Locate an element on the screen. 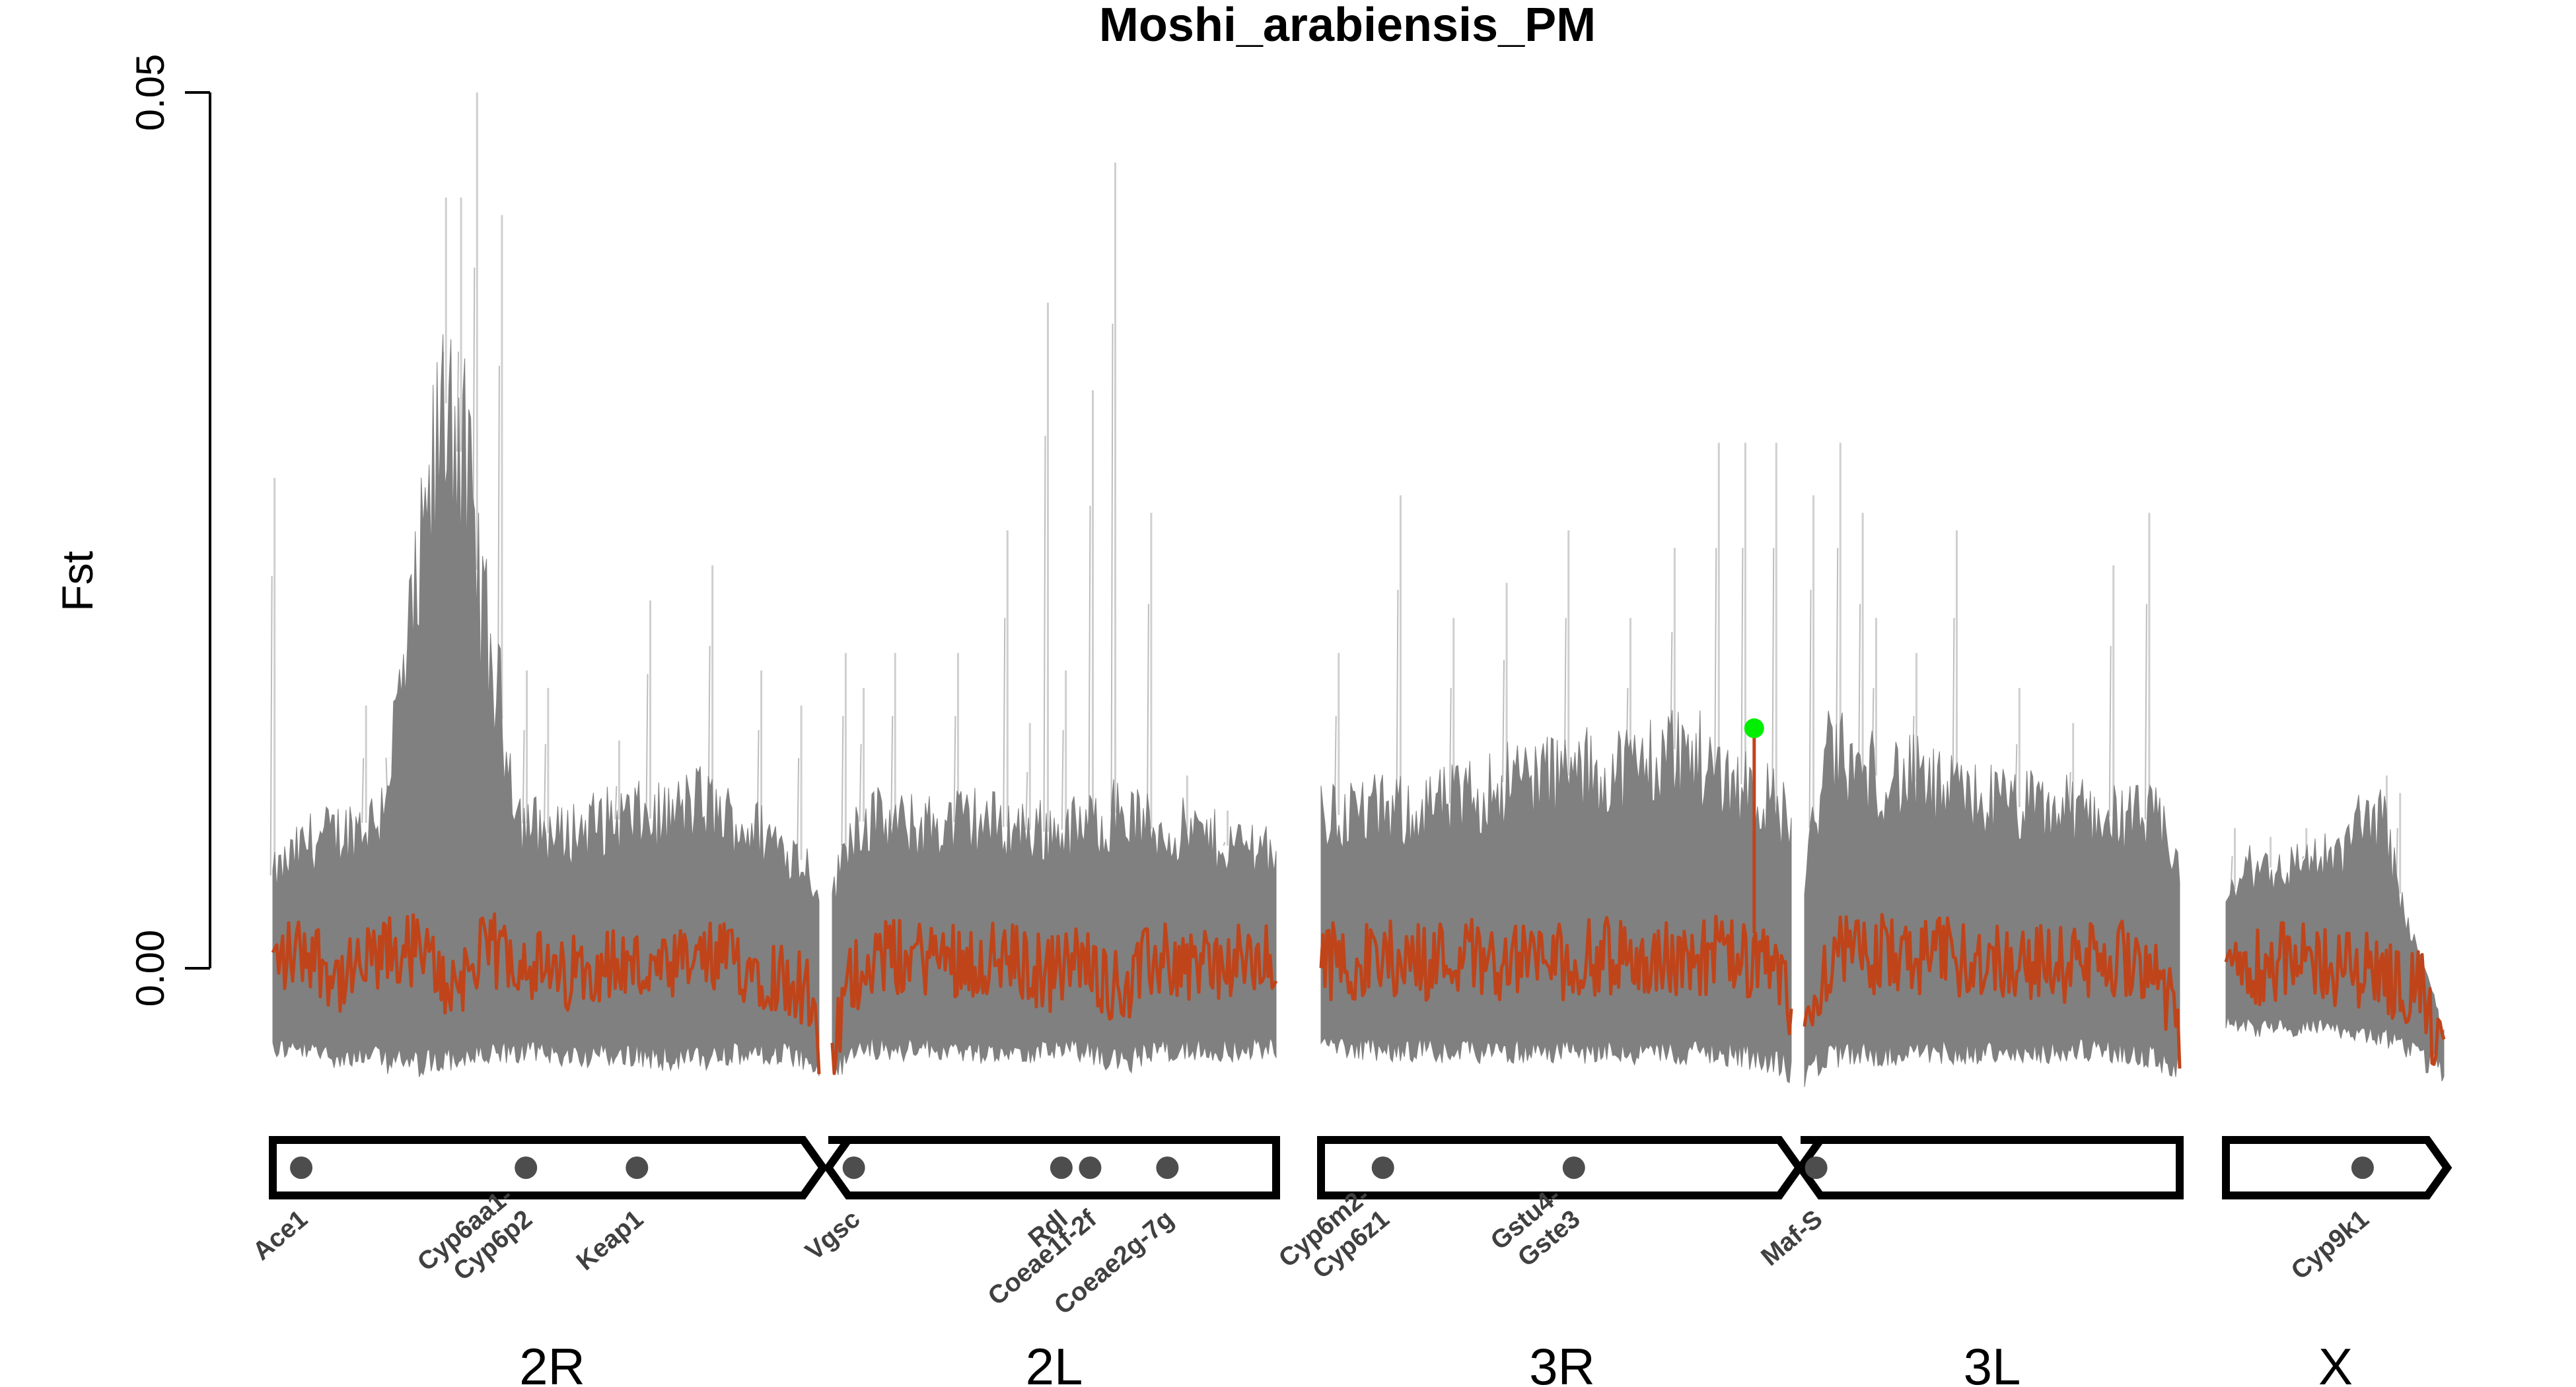  chromosome-ideogram is located at coordinates (1360, 1167).